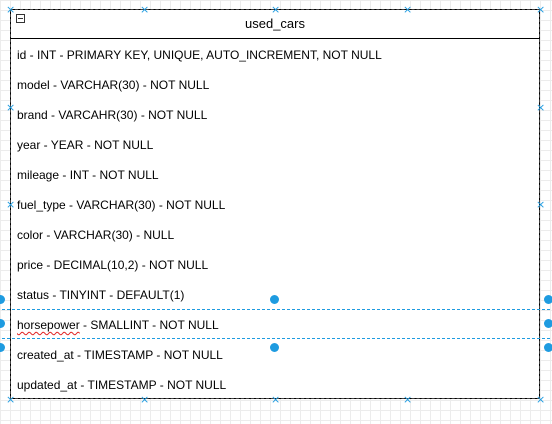 Image resolution: width=552 pixels, height=424 pixels. Describe the element at coordinates (112, 115) in the screenshot. I see `column-row-brand: brand - VARCAHR(30) - NOT NULL` at that location.